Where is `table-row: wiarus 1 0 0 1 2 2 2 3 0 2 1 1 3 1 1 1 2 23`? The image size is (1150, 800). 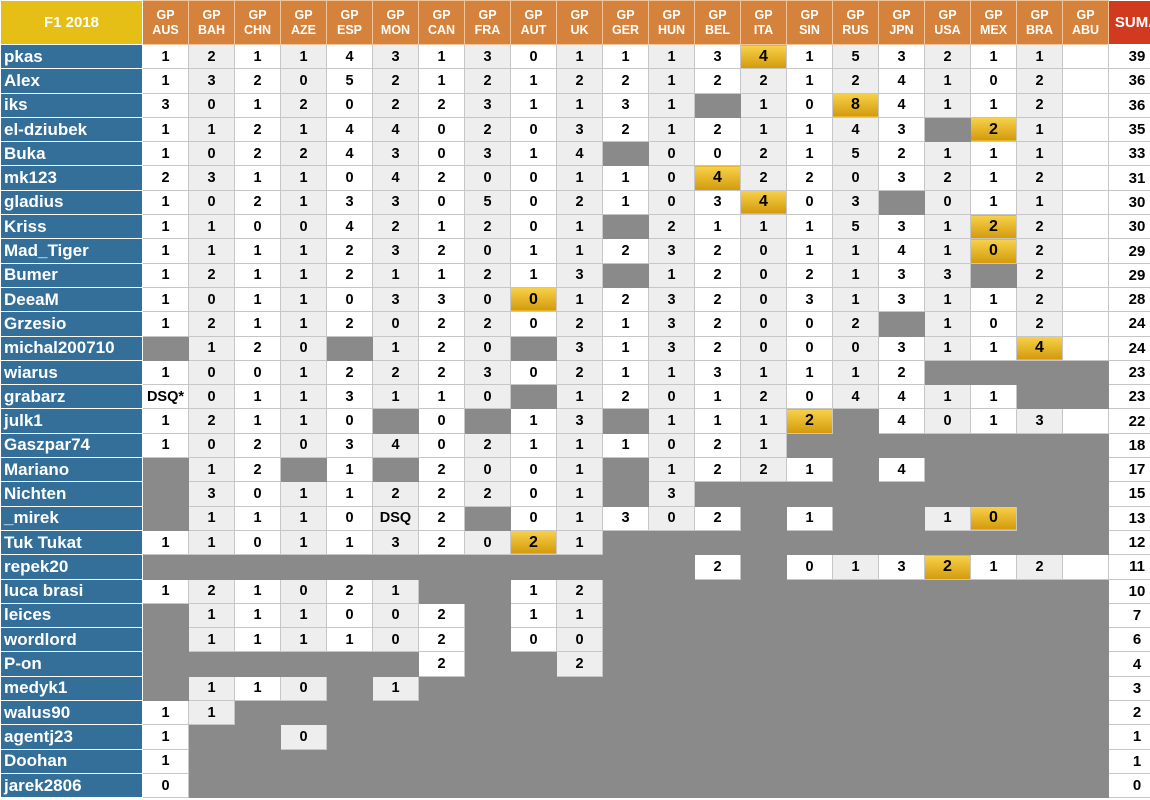
table-row: wiarus 1 0 0 1 2 2 2 3 0 2 1 1 3 1 1 1 2 23 is located at coordinates (575, 372).